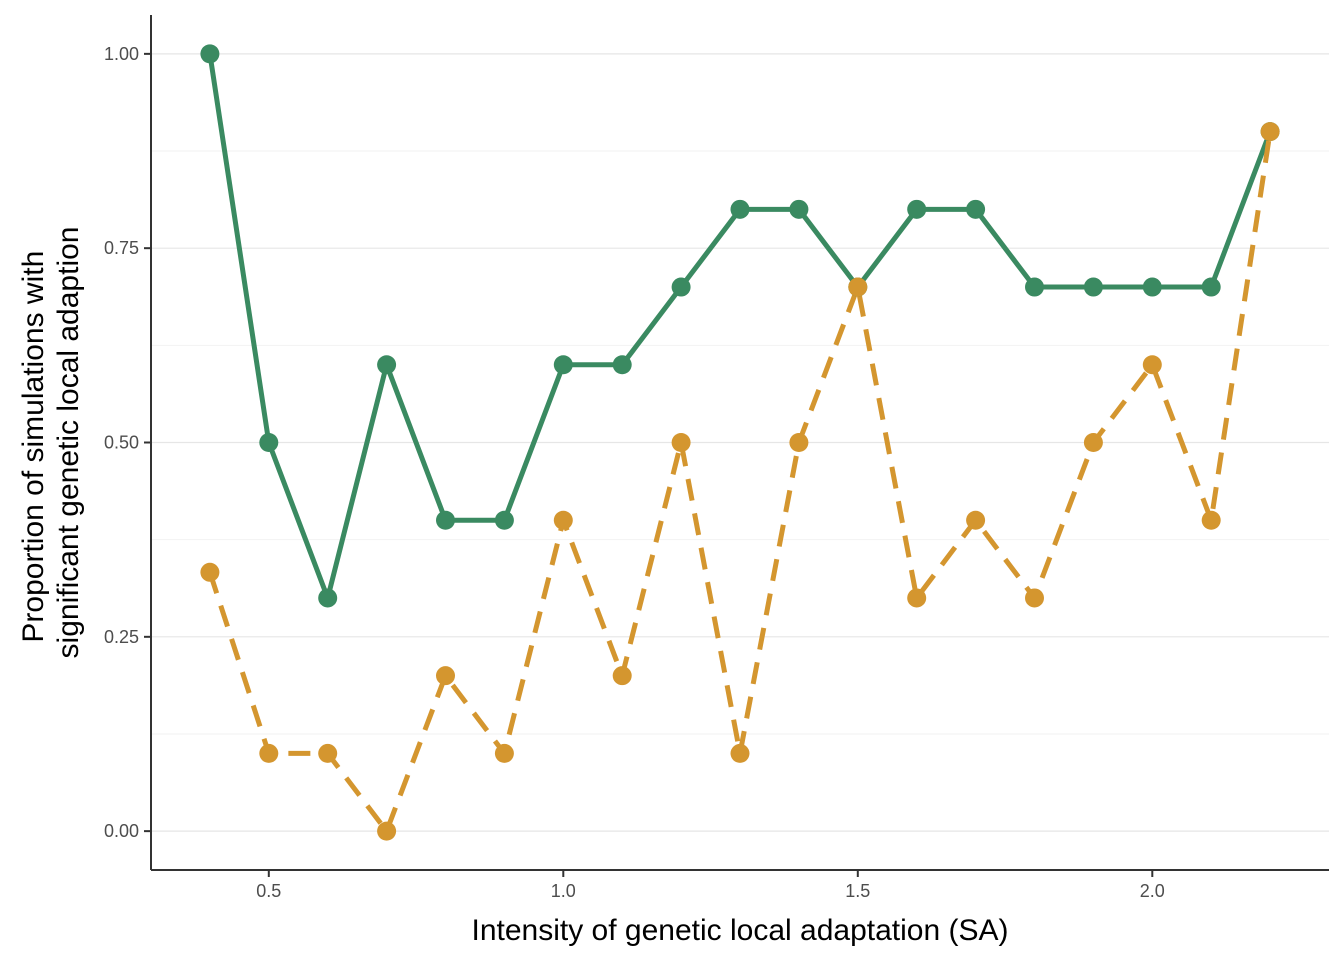 This screenshot has height=960, width=1344. I want to click on y-tick-label: 0.25, so click(121, 637).